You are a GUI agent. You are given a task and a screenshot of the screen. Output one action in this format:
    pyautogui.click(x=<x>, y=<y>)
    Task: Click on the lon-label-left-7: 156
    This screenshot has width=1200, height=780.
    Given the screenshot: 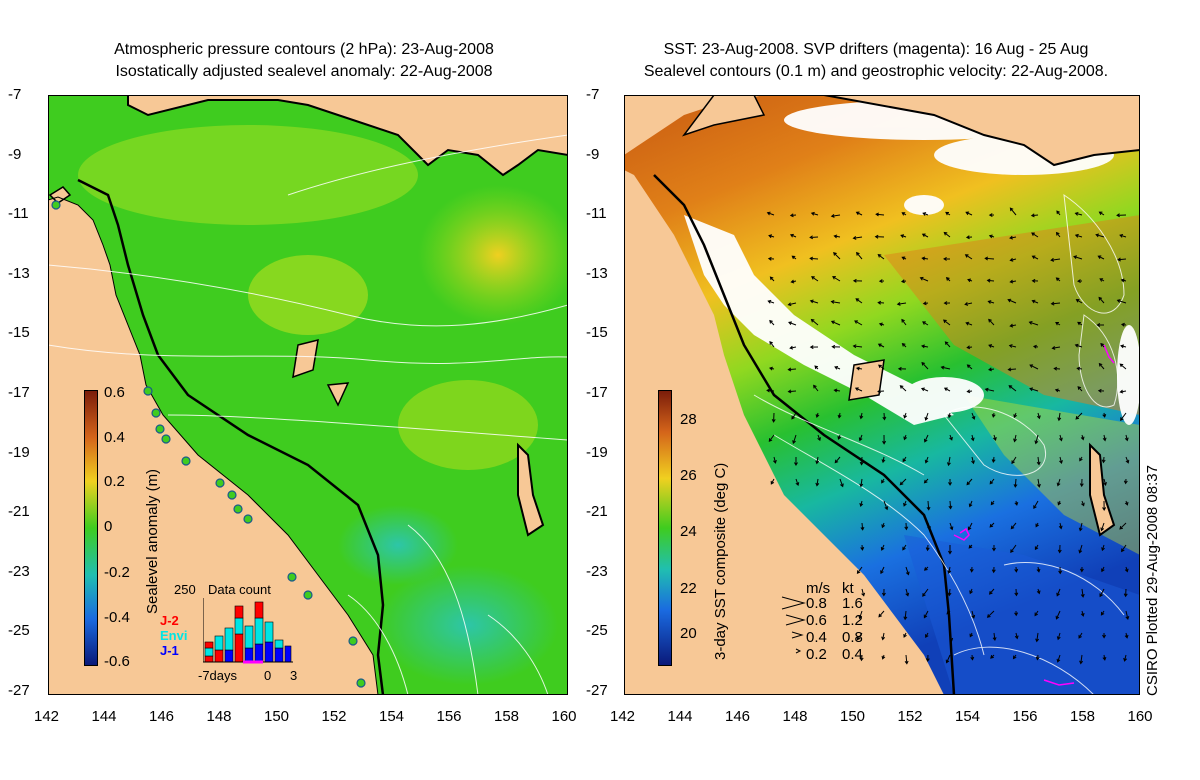 What is the action you would take?
    pyautogui.click(x=449, y=716)
    